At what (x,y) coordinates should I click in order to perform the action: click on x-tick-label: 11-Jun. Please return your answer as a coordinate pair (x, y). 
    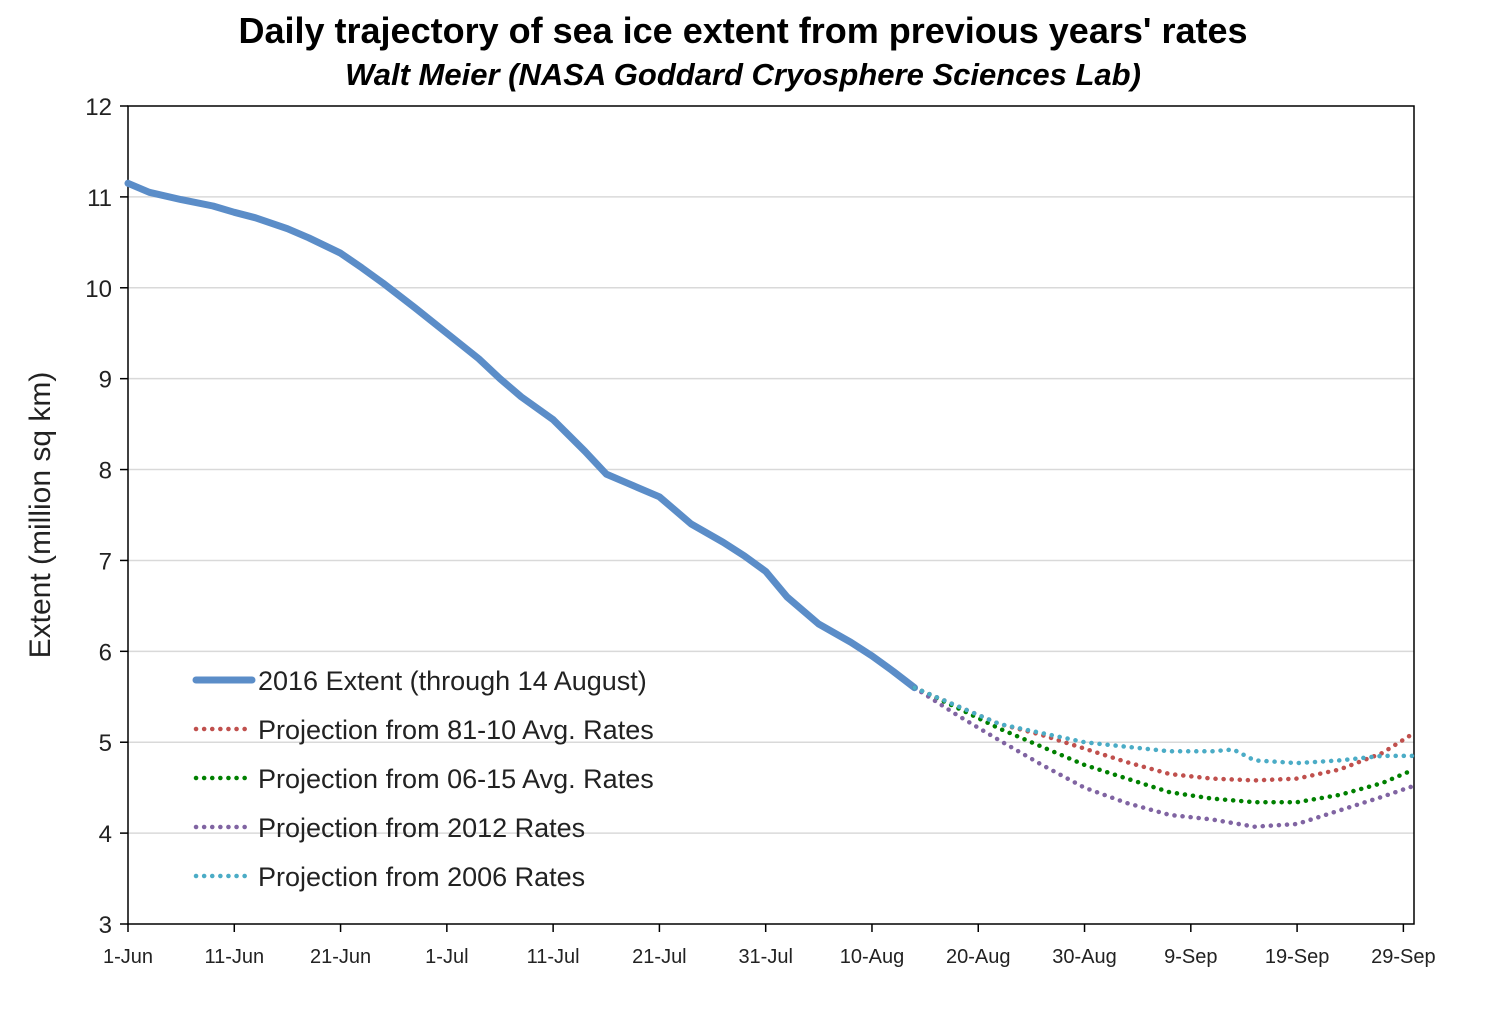
    Looking at the image, I should click on (234, 957).